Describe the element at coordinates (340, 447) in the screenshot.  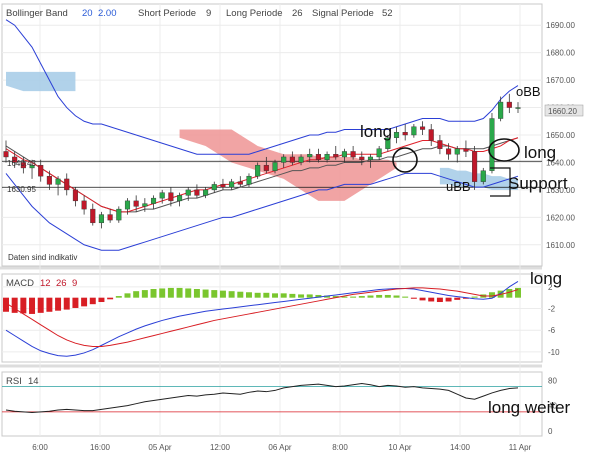
I see `x-tick-label: 8:00` at that location.